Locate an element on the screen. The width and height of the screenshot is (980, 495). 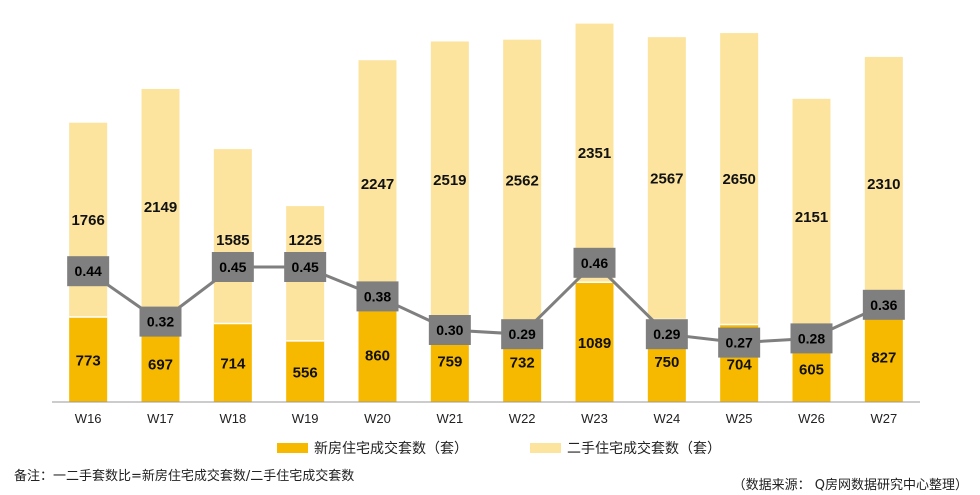
bar-secondhand-W17 is located at coordinates (160, 207).